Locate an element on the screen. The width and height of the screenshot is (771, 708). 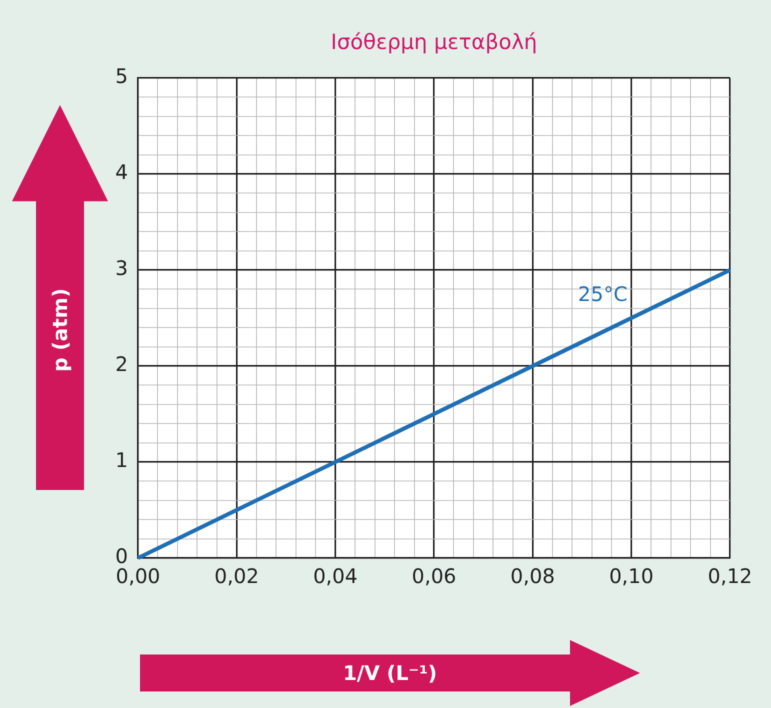
y-tick-label: 5 is located at coordinates (121, 76).